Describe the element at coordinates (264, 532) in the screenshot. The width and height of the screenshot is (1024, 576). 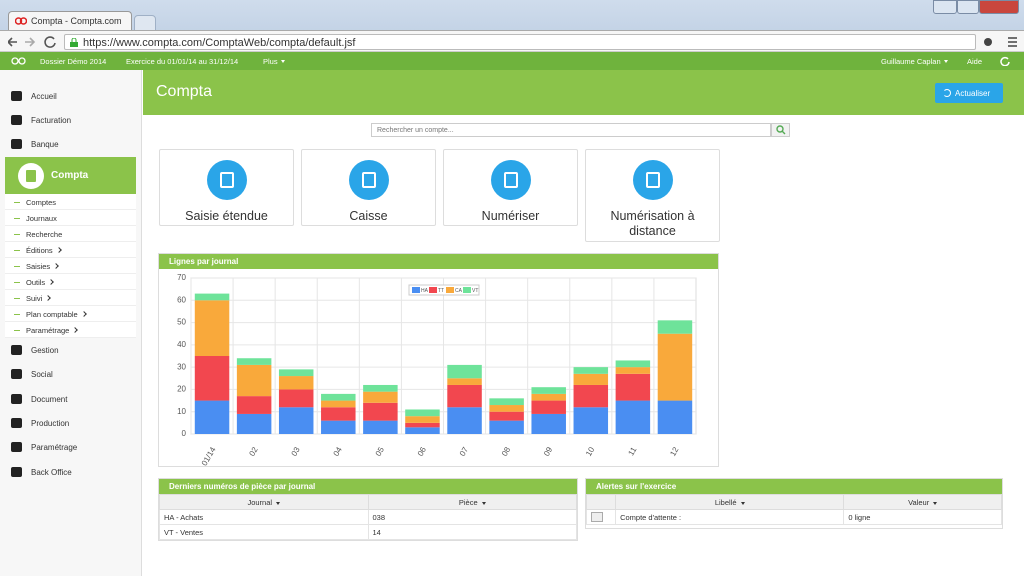
I see `table-cell: VT - Ventes` at that location.